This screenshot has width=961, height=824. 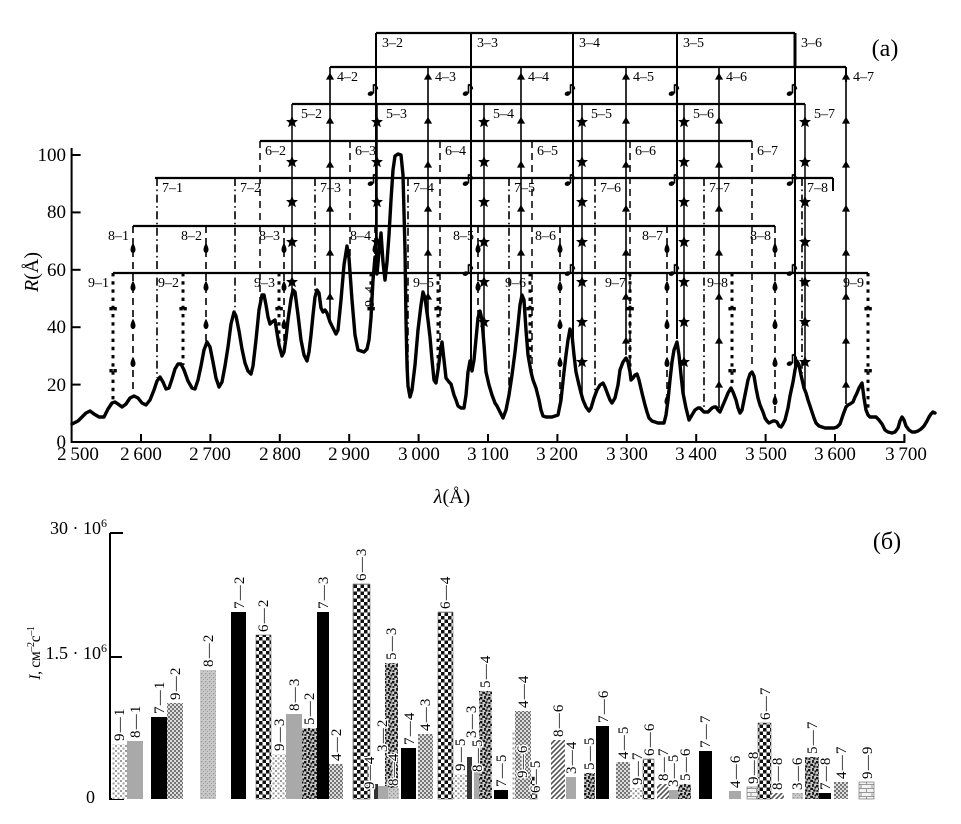 I want to click on svg-text: 3–5, so click(x=693, y=43).